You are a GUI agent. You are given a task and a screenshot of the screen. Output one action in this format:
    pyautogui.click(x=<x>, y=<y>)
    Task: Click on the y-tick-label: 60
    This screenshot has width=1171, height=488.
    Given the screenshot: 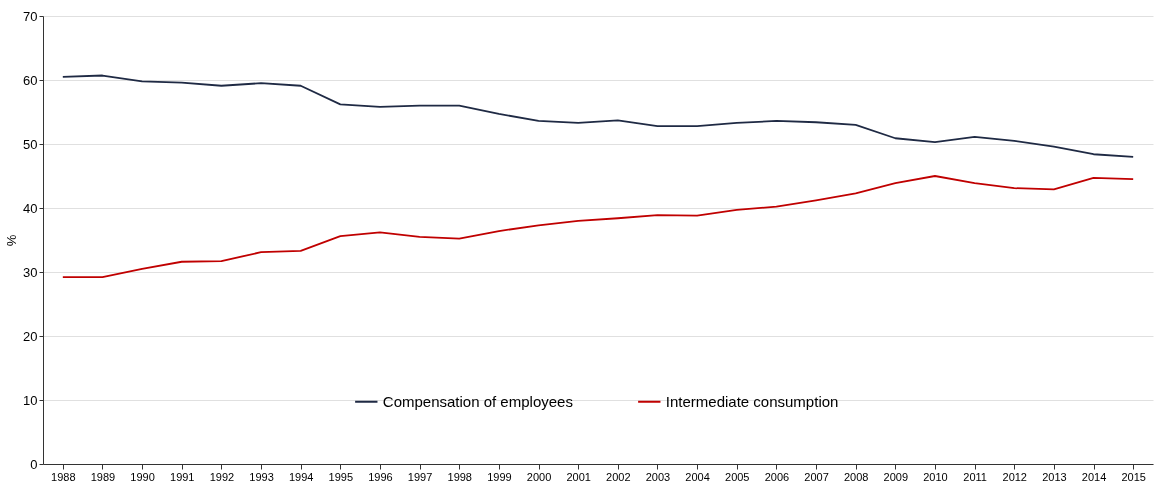 What is the action you would take?
    pyautogui.click(x=30, y=80)
    